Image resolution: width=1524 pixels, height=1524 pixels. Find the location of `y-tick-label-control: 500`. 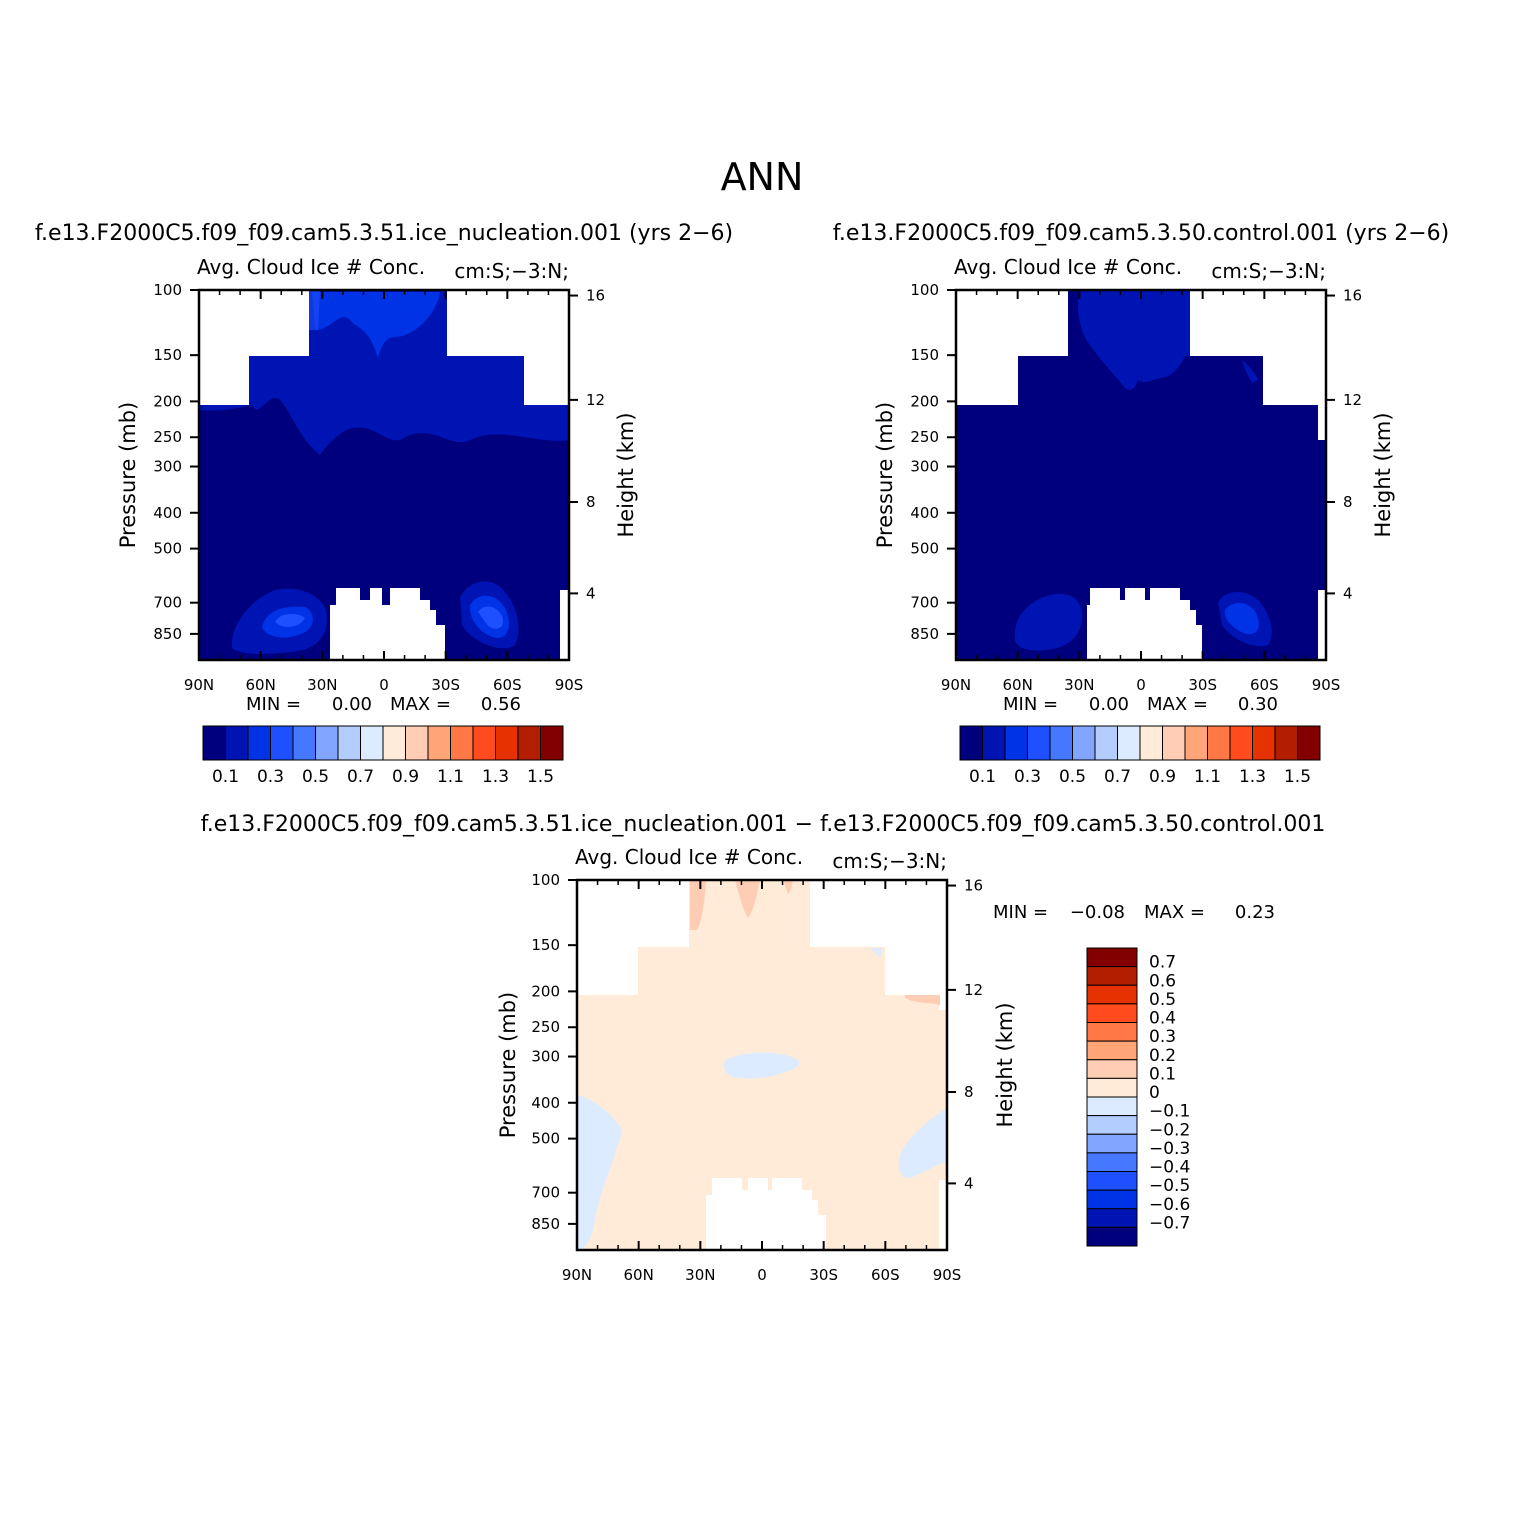

y-tick-label-control: 500 is located at coordinates (924, 549).